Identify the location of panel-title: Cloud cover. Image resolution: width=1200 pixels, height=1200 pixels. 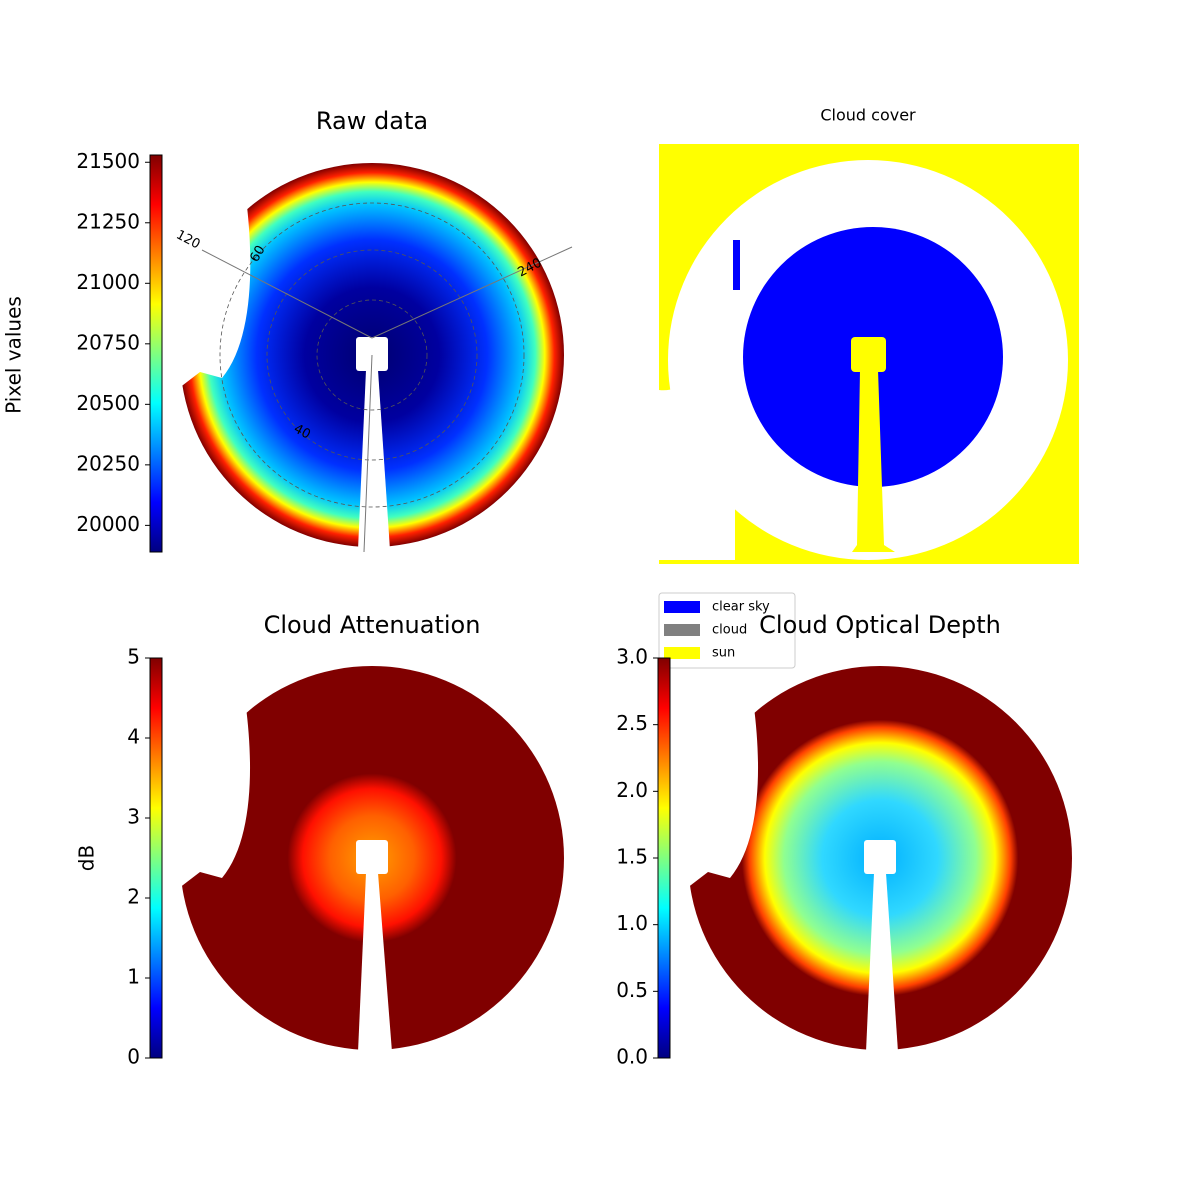
(868, 115).